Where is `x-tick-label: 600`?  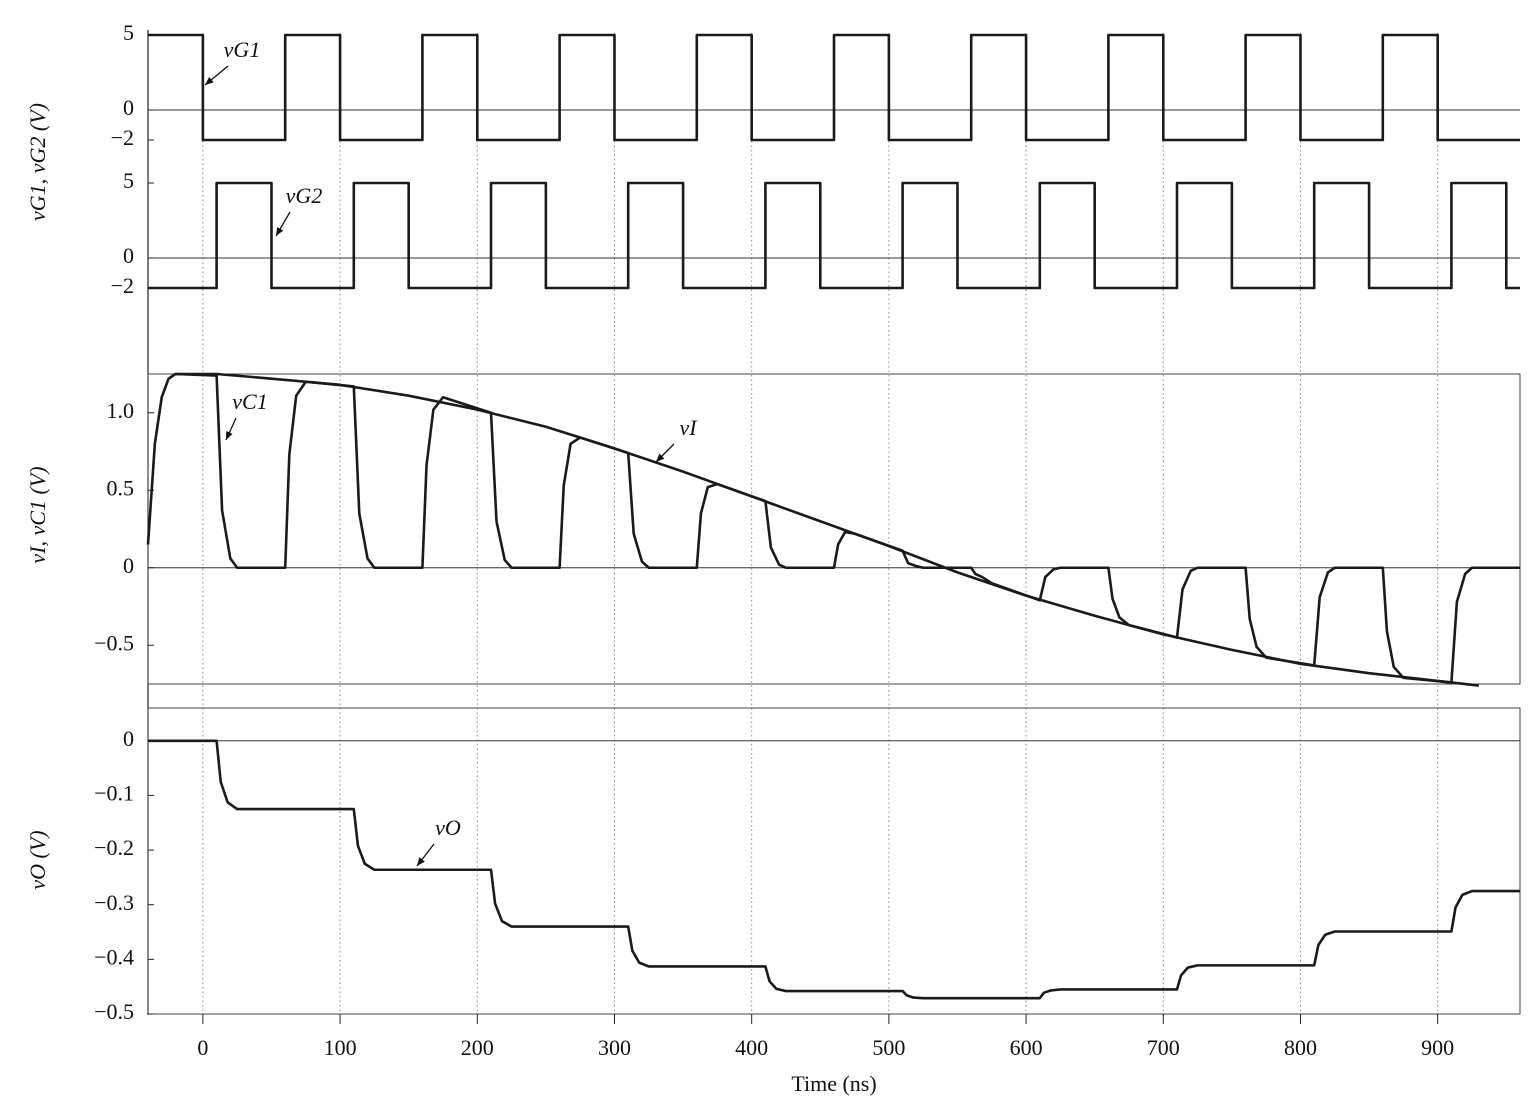 x-tick-label: 600 is located at coordinates (1026, 1047).